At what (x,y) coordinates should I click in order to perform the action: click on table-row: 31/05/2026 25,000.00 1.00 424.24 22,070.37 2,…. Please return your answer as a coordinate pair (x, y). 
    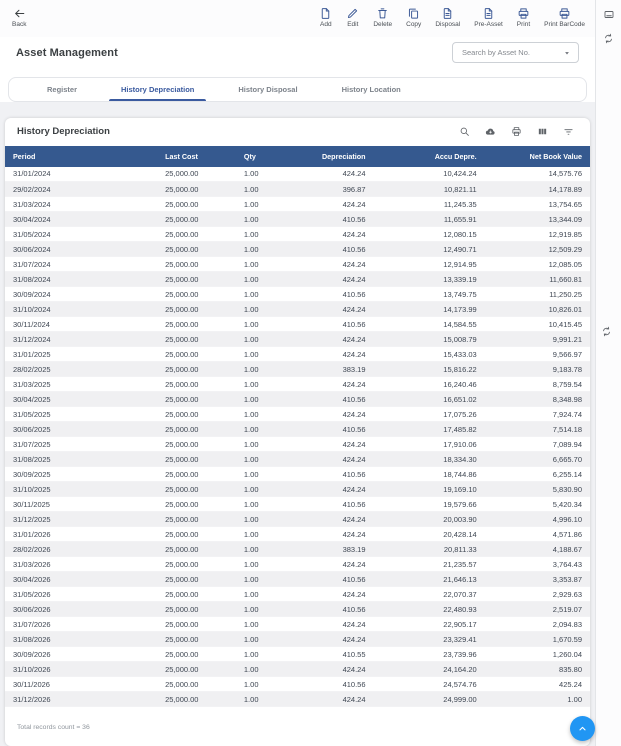
    Looking at the image, I should click on (297, 594).